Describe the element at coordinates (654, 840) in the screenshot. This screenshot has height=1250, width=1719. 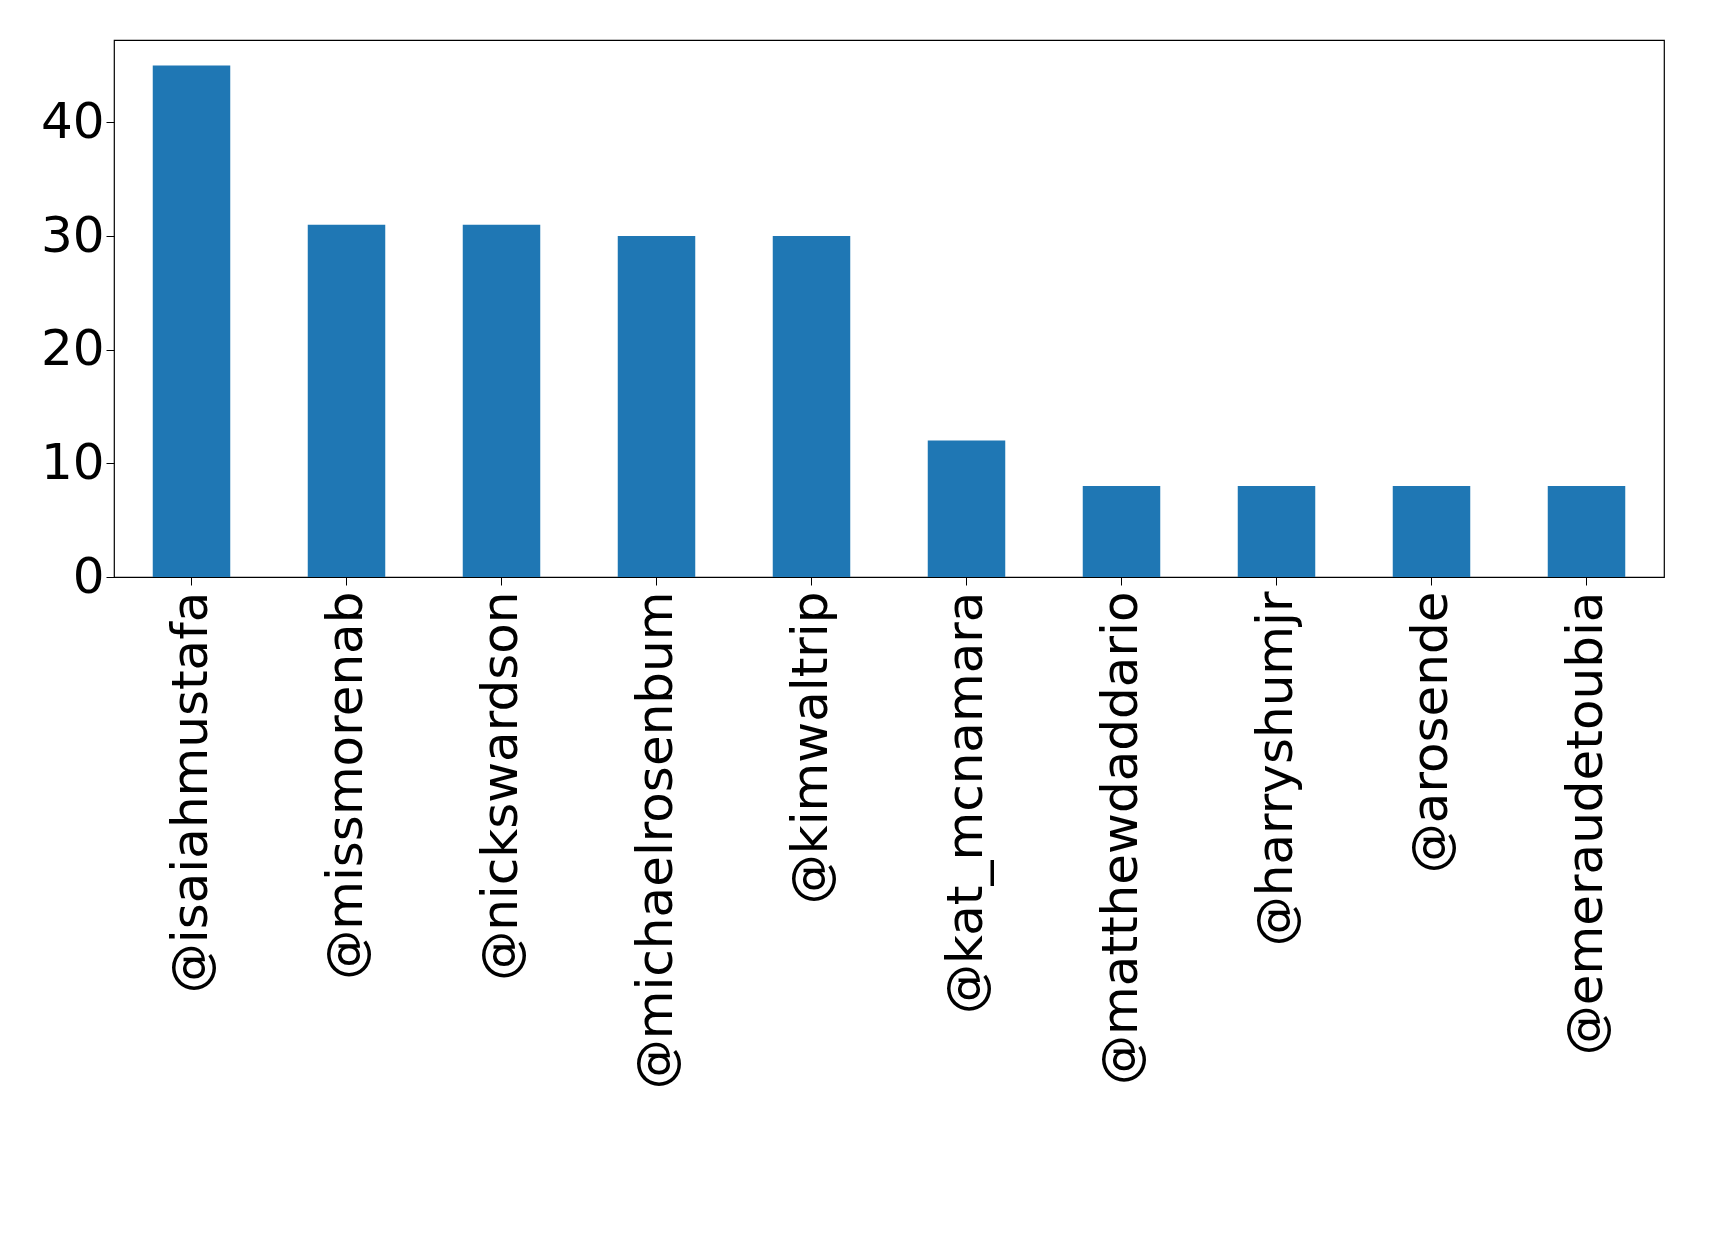
I see `x-tick-label: @michaelrosenbum` at that location.